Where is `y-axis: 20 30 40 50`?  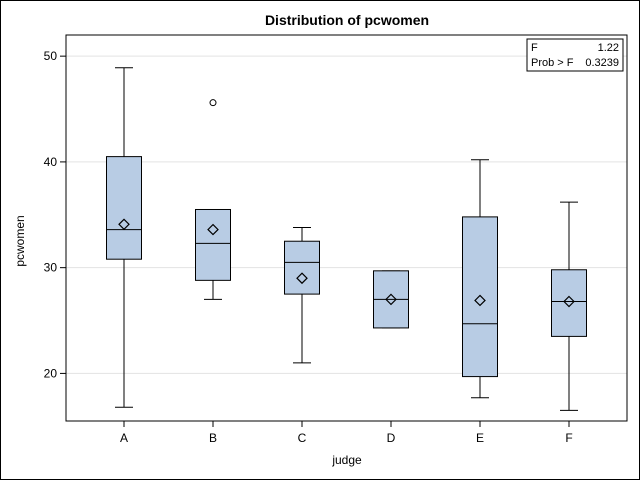
y-axis: 20 30 40 50 is located at coordinates (55, 214).